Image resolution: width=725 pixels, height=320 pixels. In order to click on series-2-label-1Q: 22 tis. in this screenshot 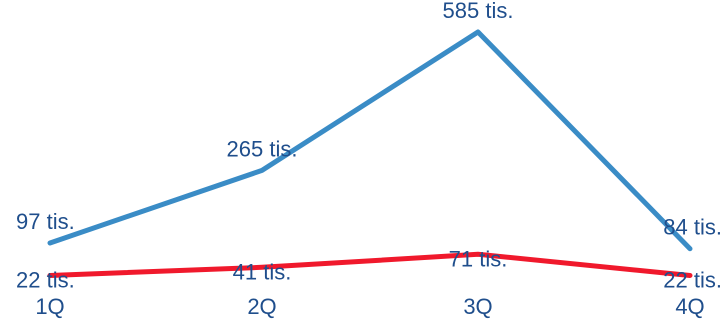, I will do `click(45, 279)`.